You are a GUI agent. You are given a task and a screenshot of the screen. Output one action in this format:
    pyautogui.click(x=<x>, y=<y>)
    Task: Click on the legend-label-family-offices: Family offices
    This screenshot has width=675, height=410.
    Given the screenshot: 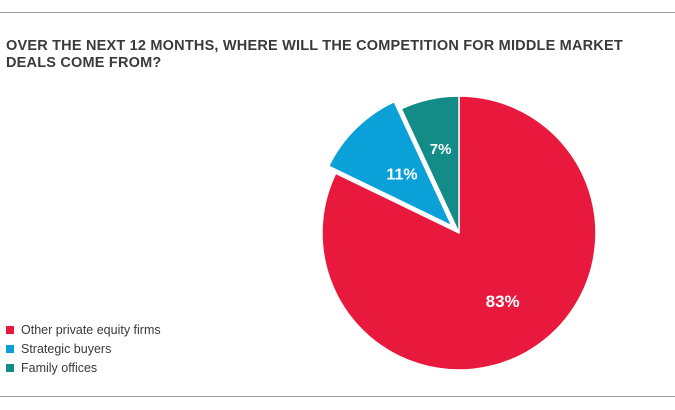 What is the action you would take?
    pyautogui.click(x=59, y=367)
    